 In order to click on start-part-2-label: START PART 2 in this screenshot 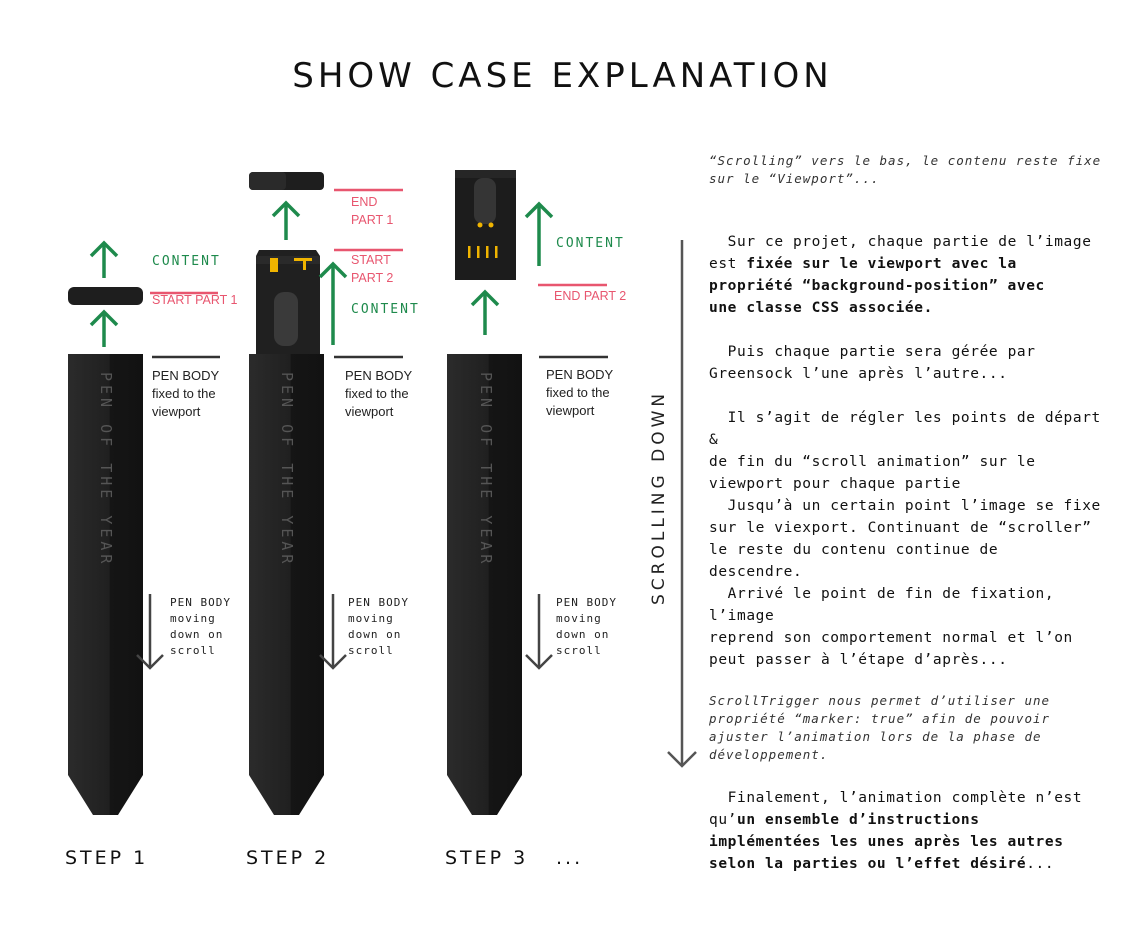, I will do `click(372, 269)`.